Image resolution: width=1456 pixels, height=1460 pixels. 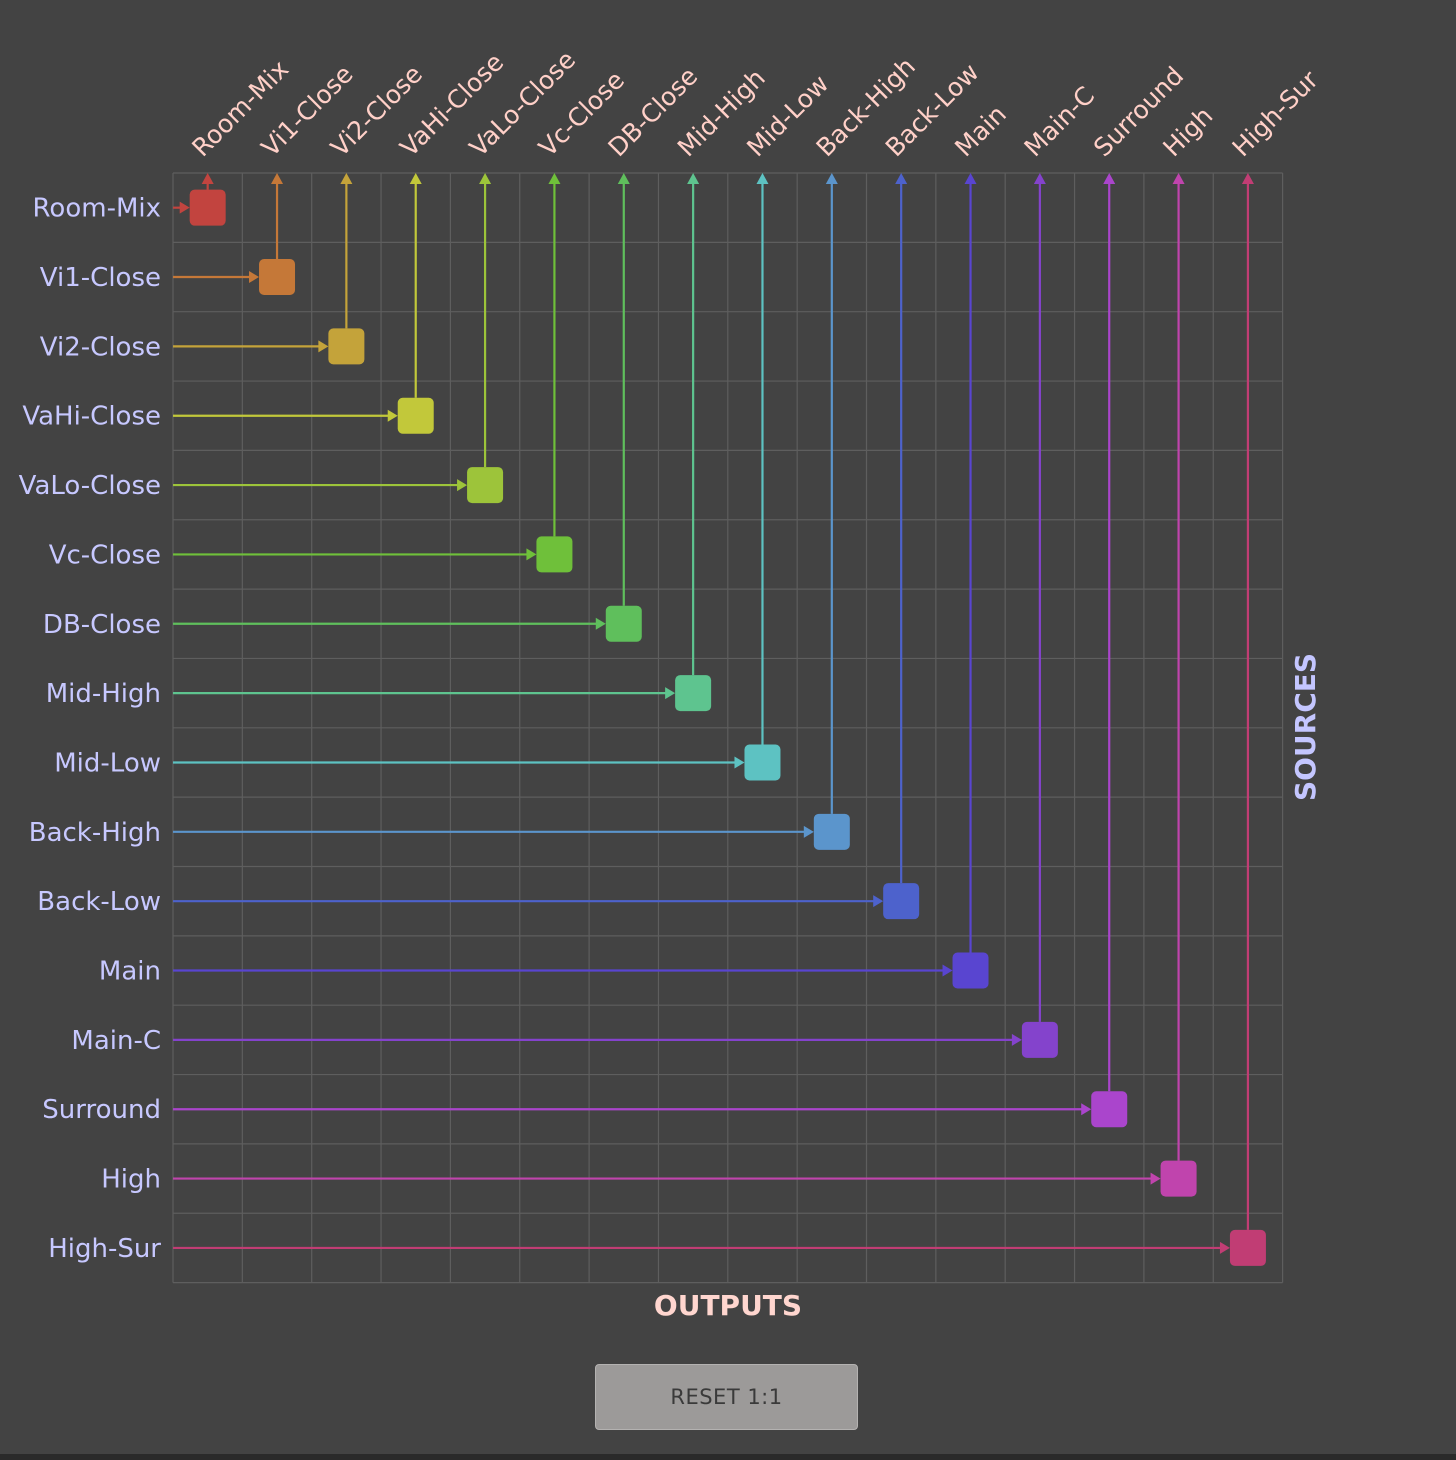 I want to click on source-label: Surround, so click(x=101, y=1110).